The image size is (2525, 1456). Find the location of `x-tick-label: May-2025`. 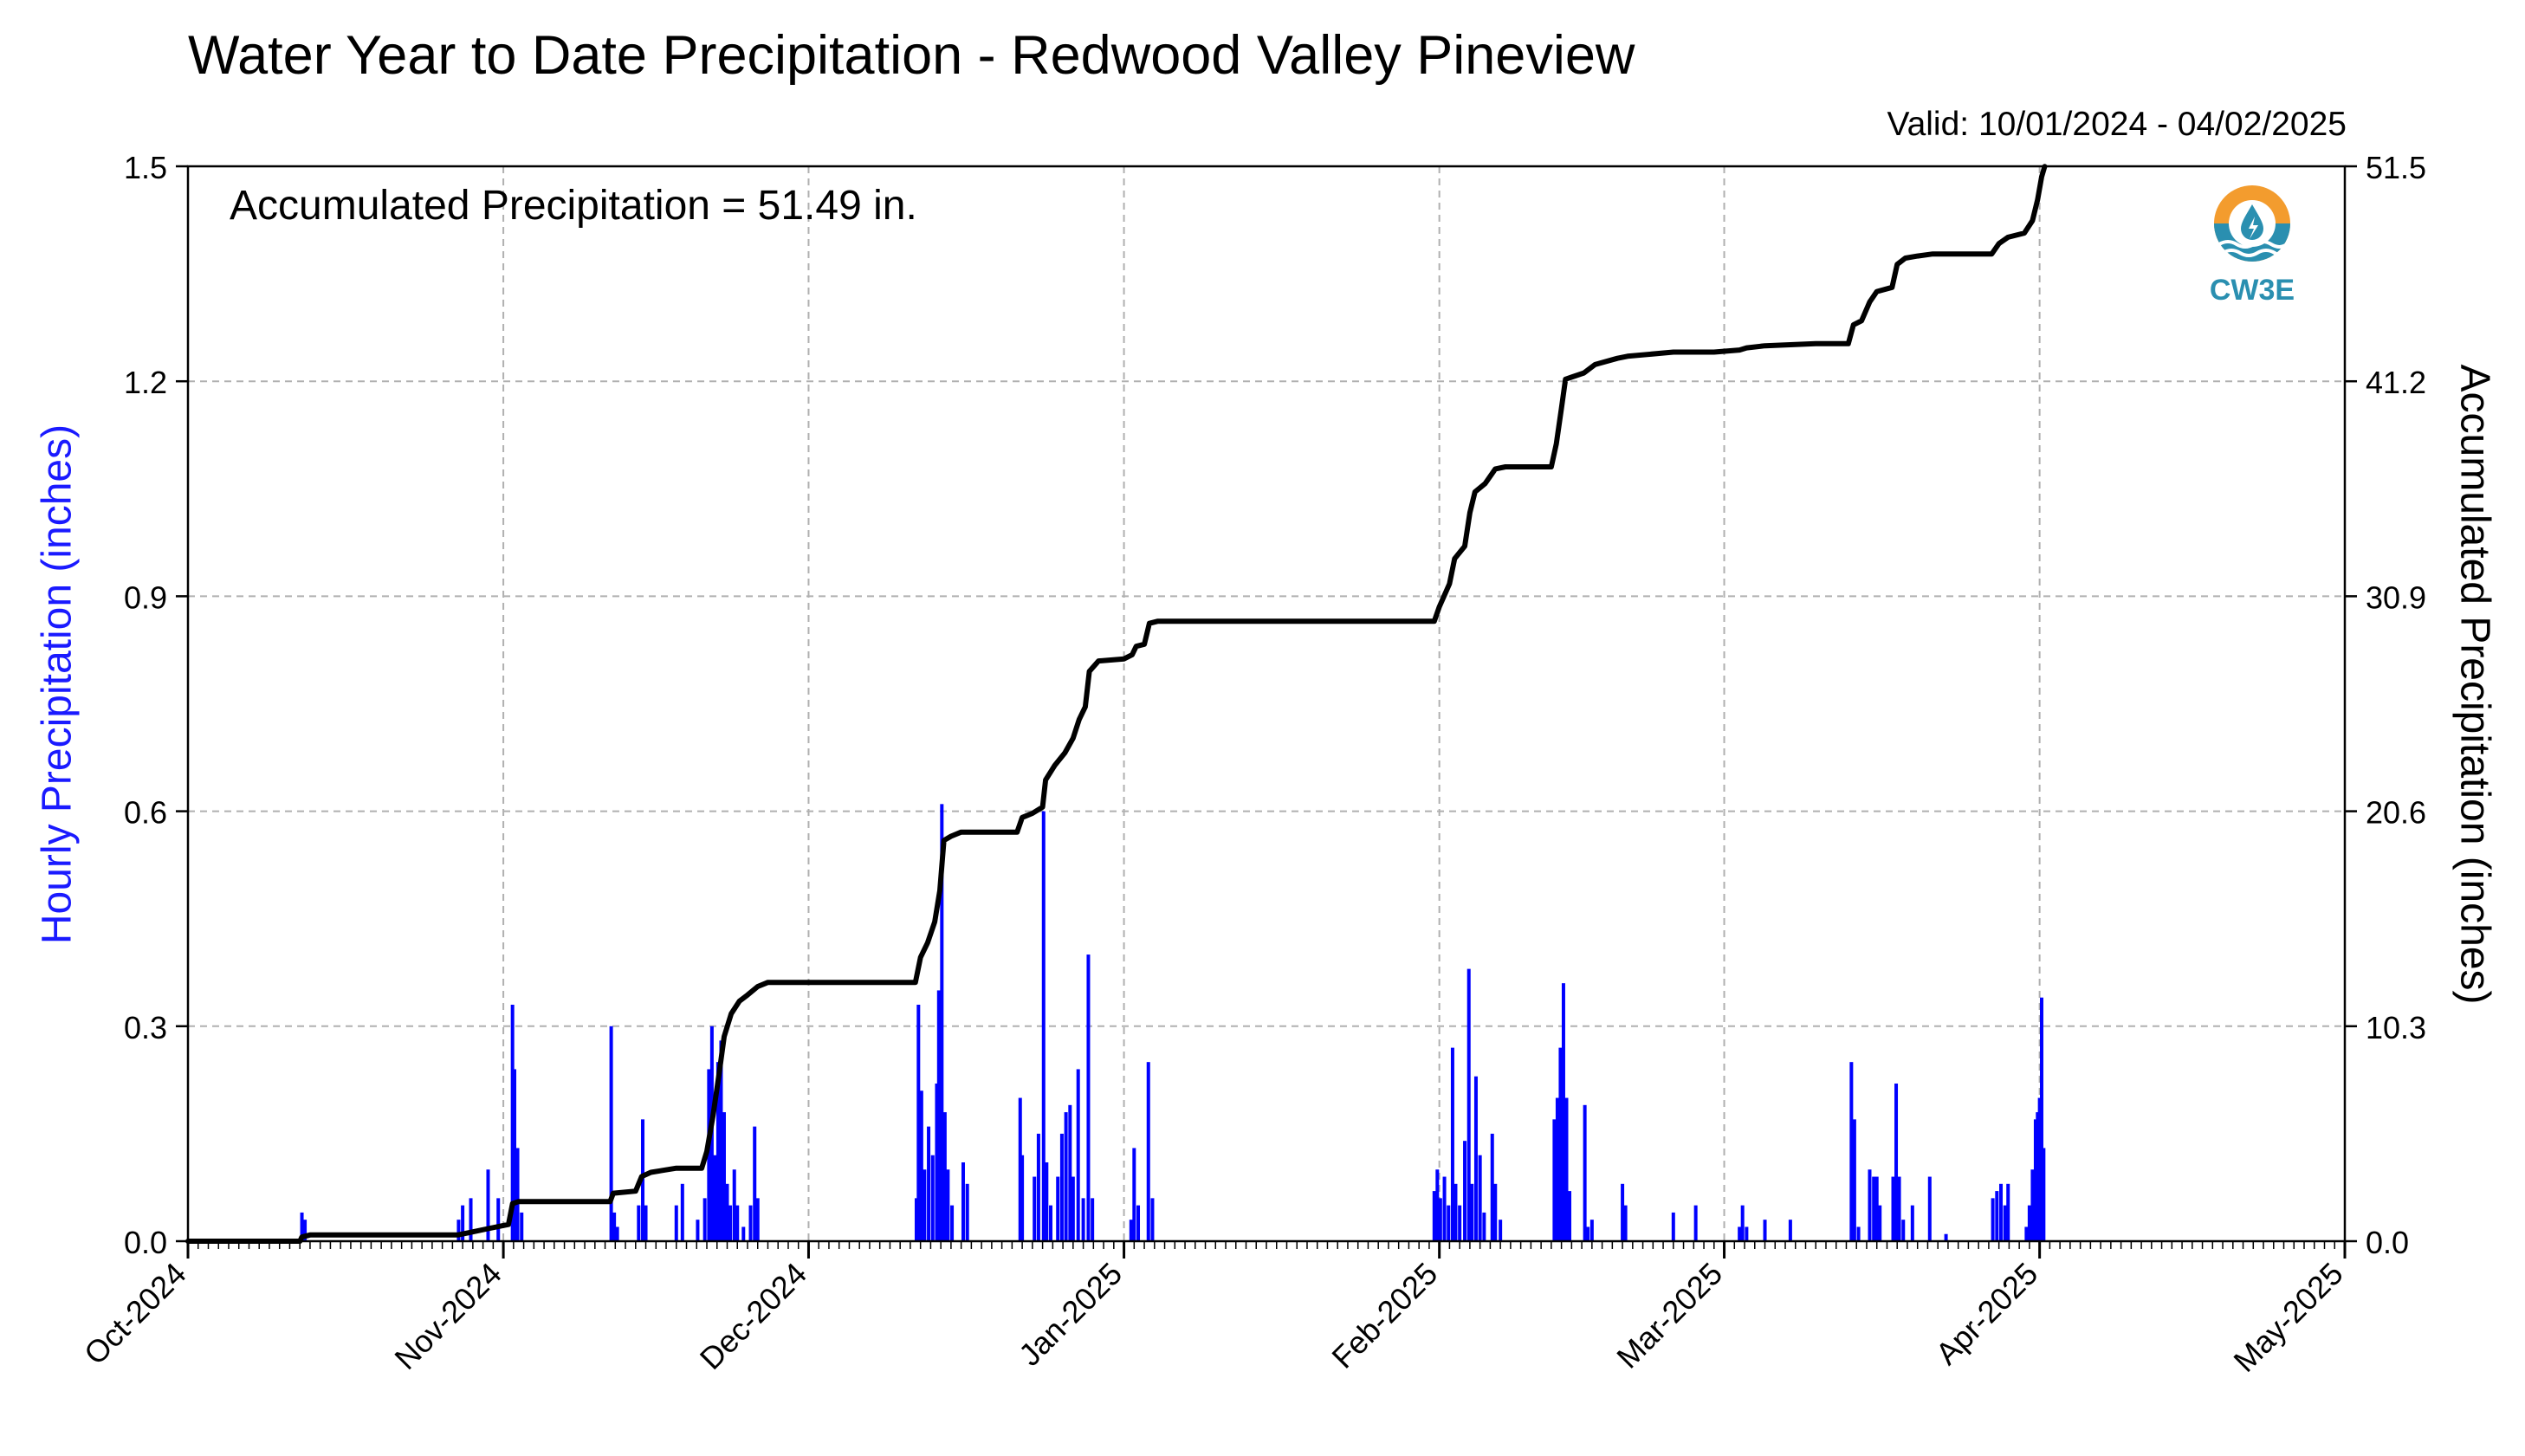

x-tick-label: May-2025 is located at coordinates (2287, 1317).